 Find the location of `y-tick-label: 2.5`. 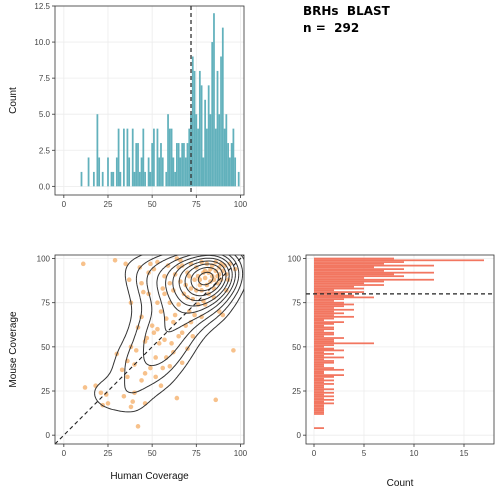

y-tick-label: 2.5 is located at coordinates (45, 150).